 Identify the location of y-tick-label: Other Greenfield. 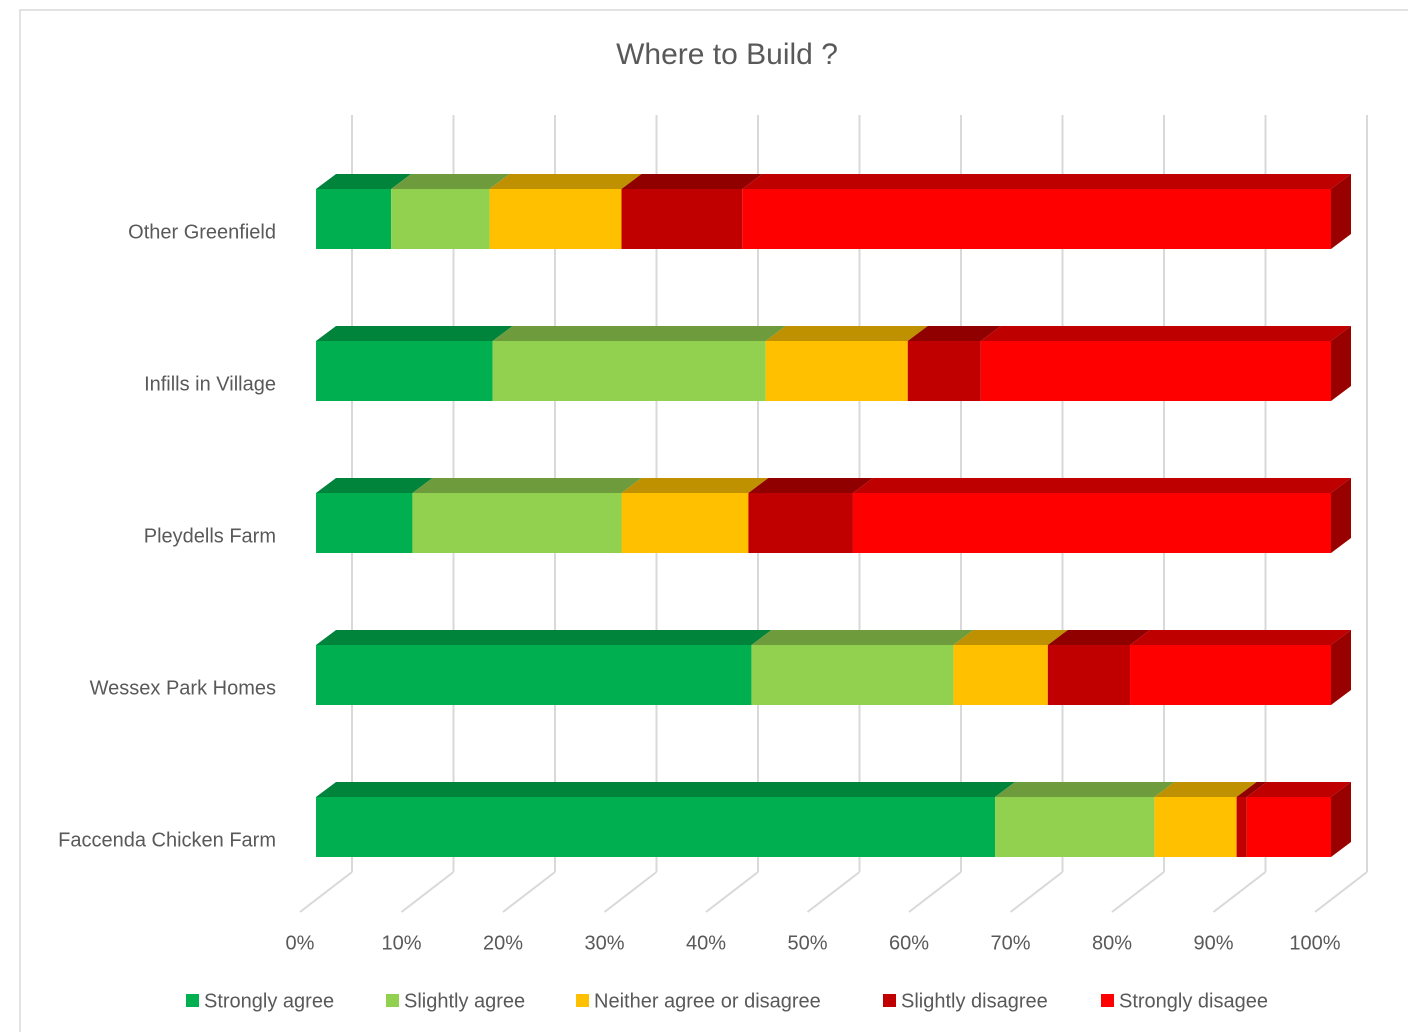
(202, 232).